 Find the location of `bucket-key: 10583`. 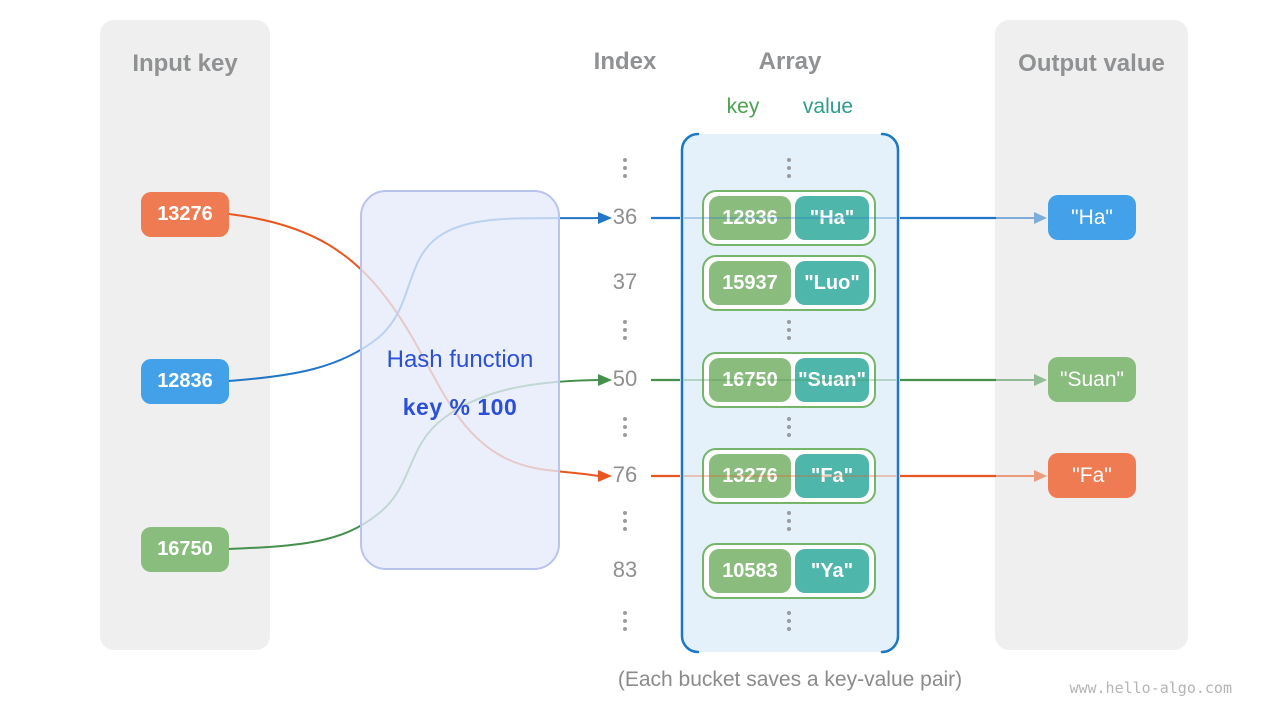

bucket-key: 10583 is located at coordinates (750, 571).